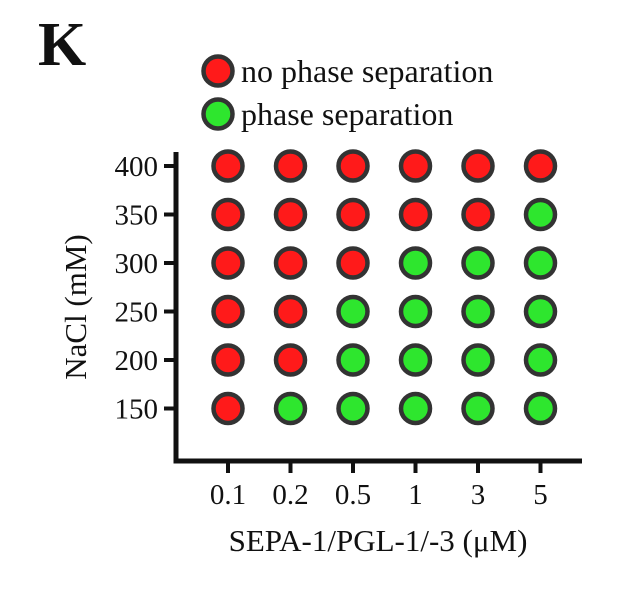  I want to click on panel-label: K, so click(62, 45).